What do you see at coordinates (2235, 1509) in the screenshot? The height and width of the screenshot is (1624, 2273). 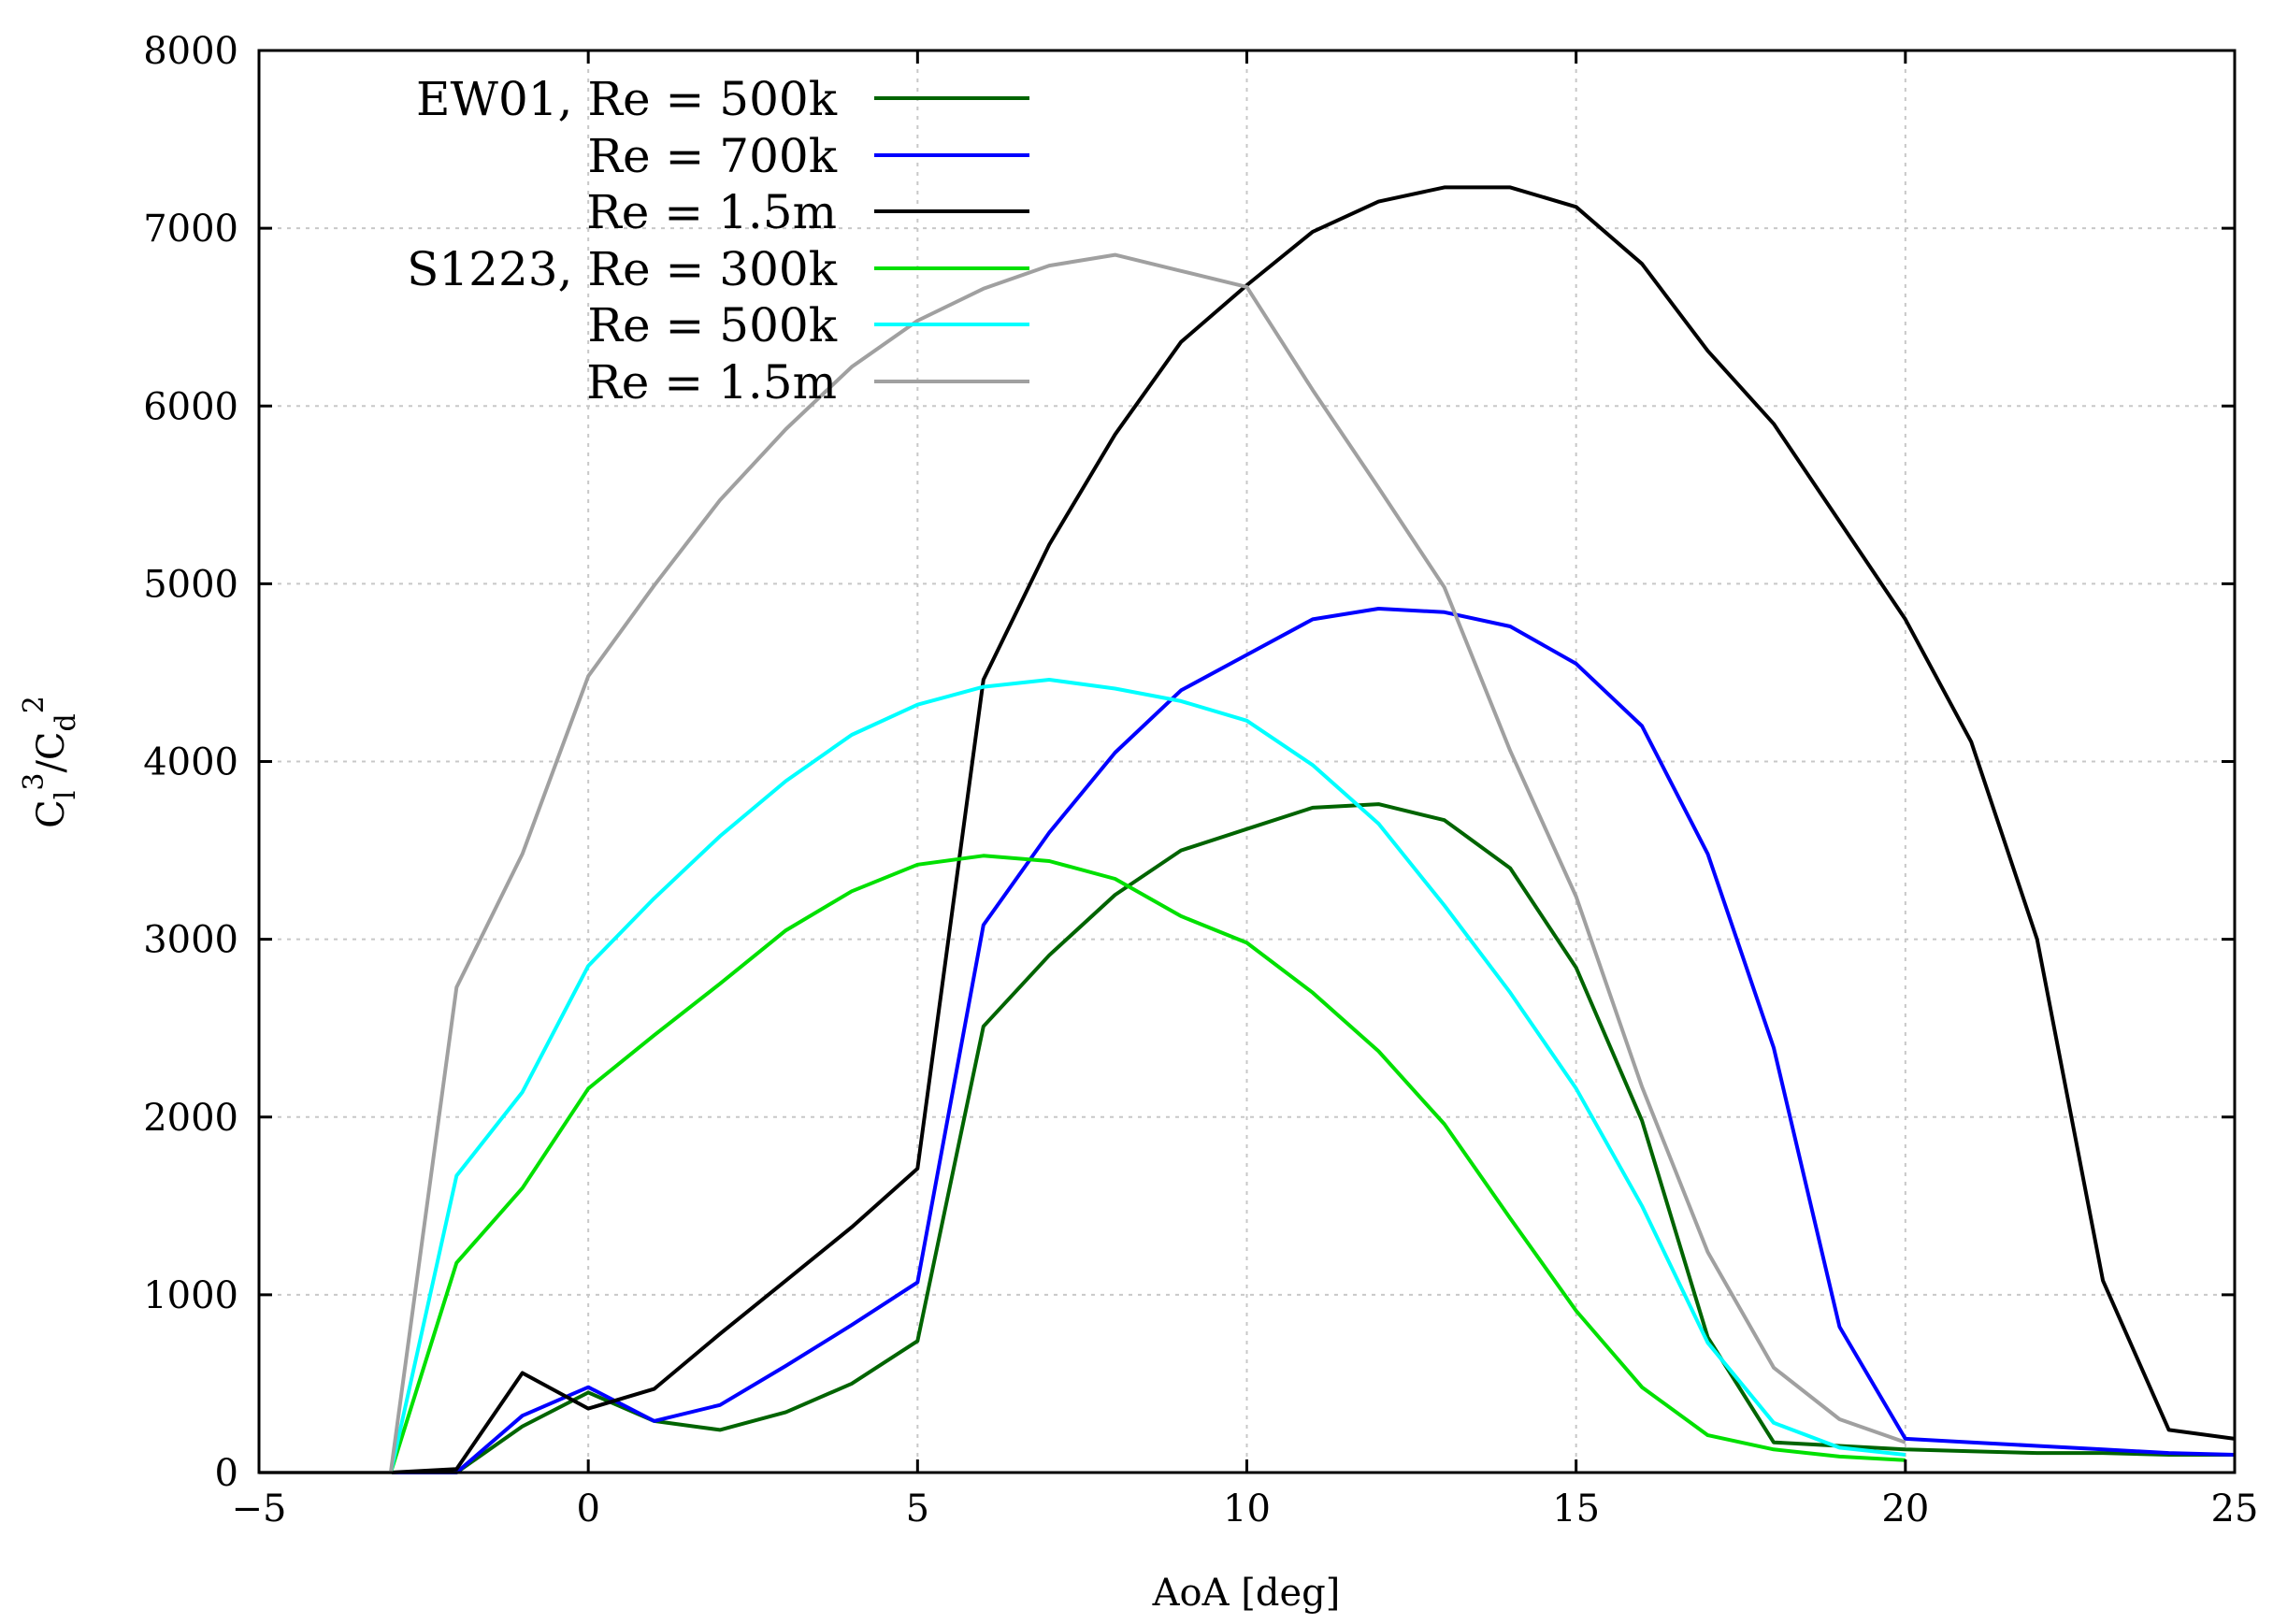 I see `x-tick-label: 25` at bounding box center [2235, 1509].